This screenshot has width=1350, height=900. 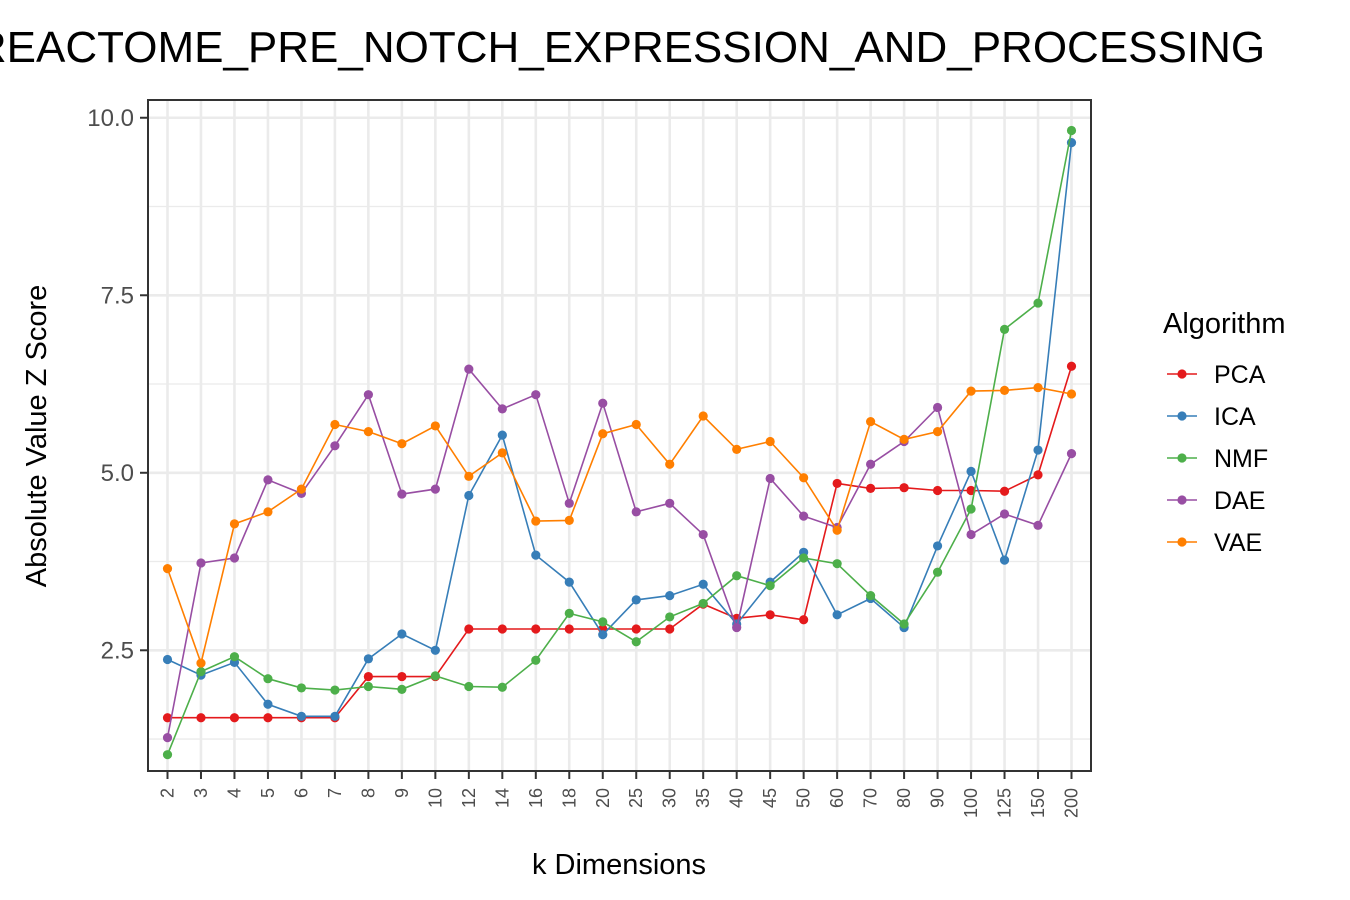 What do you see at coordinates (904, 798) in the screenshot?
I see `x-tick-label: 80` at bounding box center [904, 798].